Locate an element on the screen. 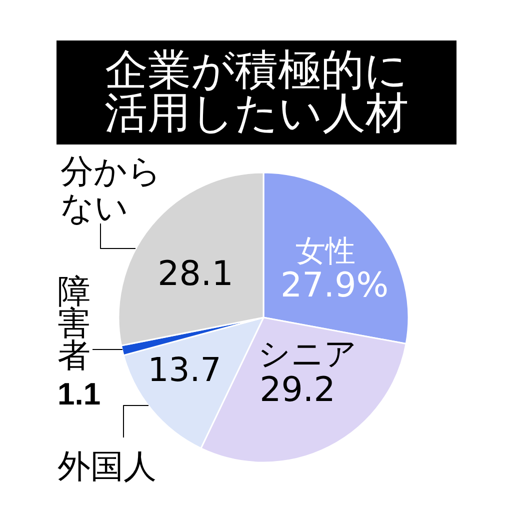  data-label: 1.1 is located at coordinates (79, 394).